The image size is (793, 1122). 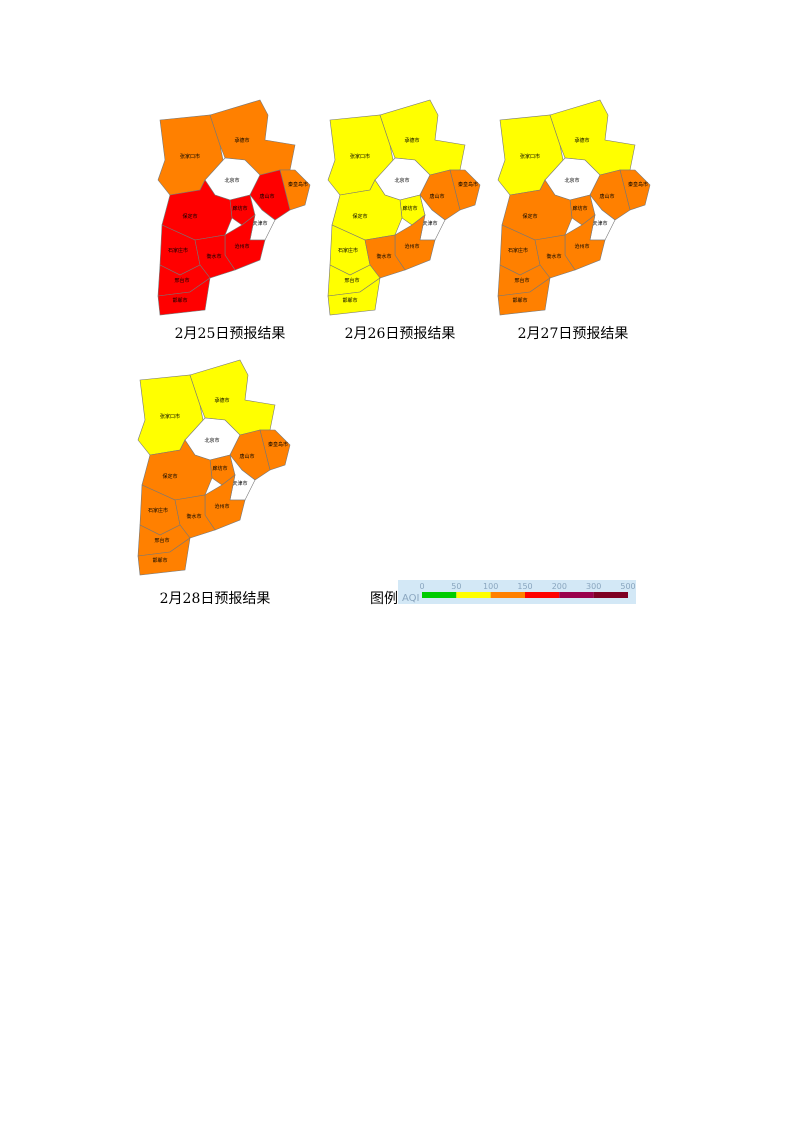 What do you see at coordinates (421, 586) in the screenshot?
I see `legend-break: 0` at bounding box center [421, 586].